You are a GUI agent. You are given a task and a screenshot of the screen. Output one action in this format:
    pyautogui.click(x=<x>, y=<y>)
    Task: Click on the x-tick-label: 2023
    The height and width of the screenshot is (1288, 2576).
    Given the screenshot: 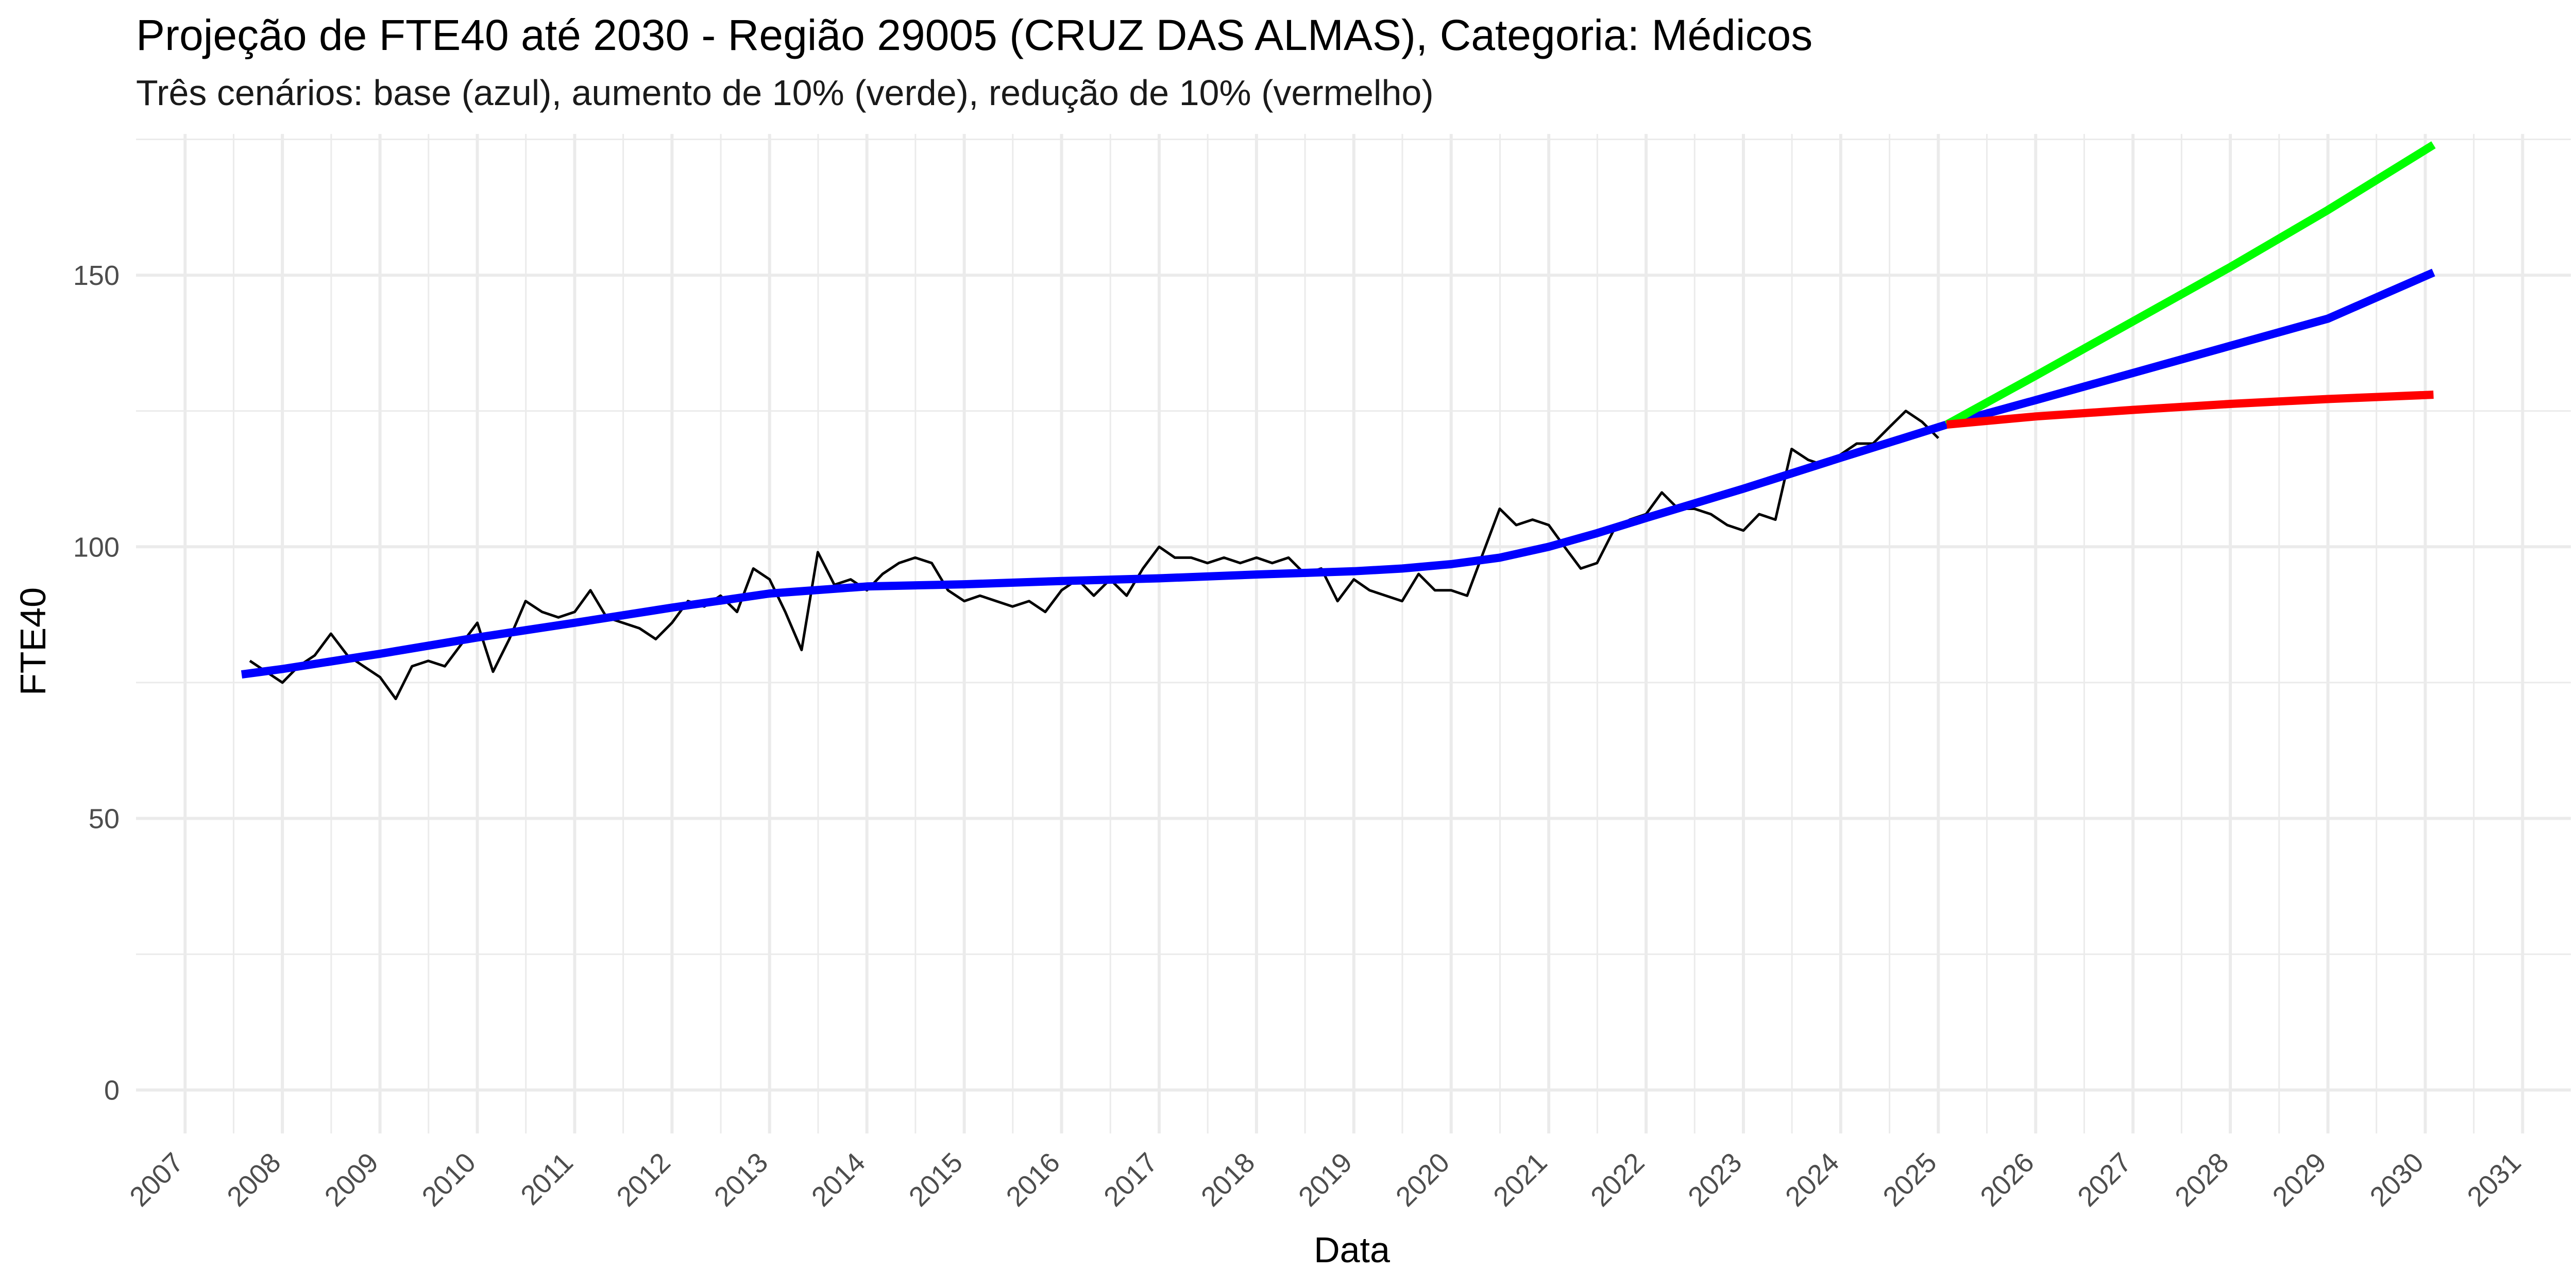 What is the action you would take?
    pyautogui.click(x=1715, y=1179)
    